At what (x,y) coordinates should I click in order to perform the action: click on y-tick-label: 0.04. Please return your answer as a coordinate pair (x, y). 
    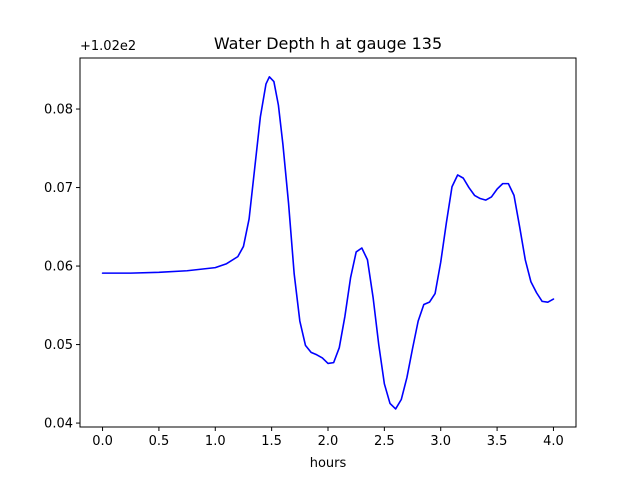
    Looking at the image, I should click on (58, 424).